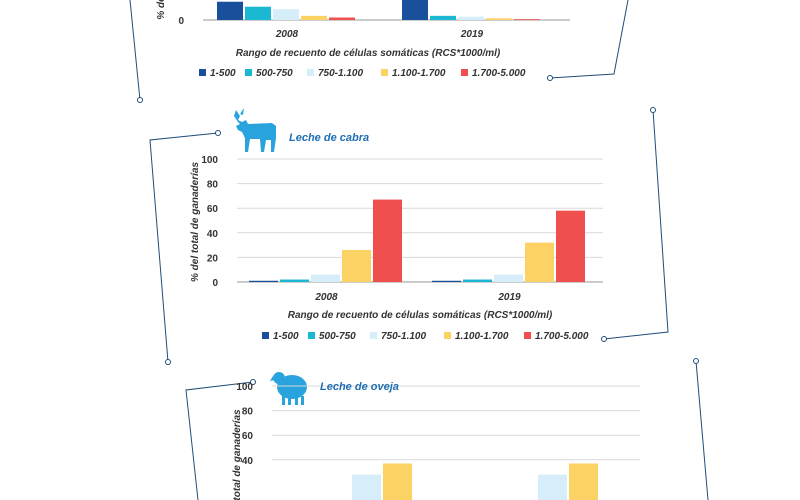 Image resolution: width=800 pixels, height=500 pixels. Describe the element at coordinates (195, 222) in the screenshot. I see `y-axis-title: % del total de ganaderías` at that location.